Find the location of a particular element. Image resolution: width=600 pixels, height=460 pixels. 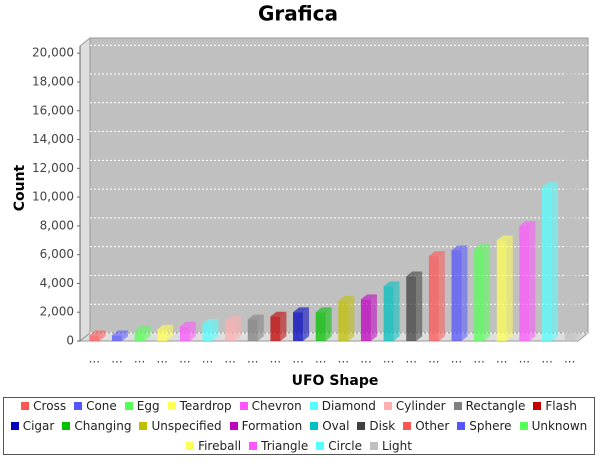

y-tick-label: 2,000 is located at coordinates (57, 312).